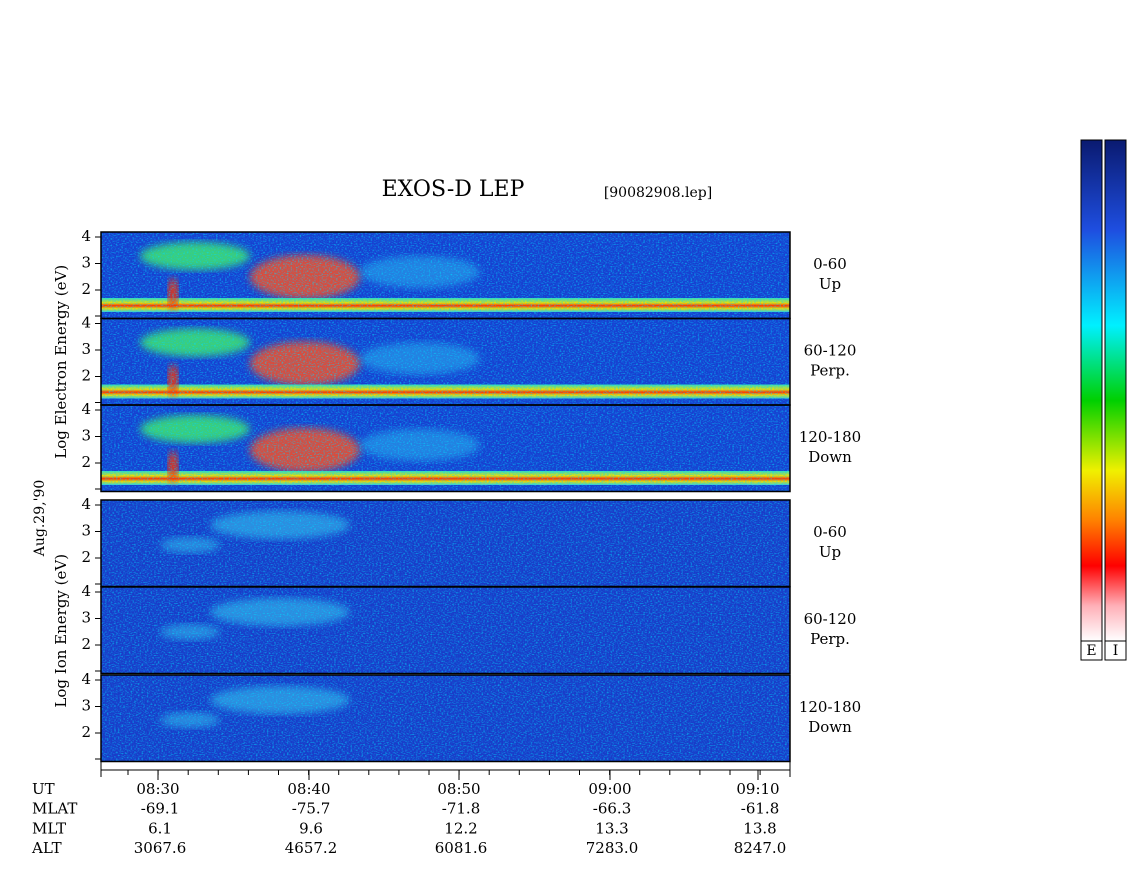  I want to click on color-bar-label: E, so click(1091, 651).